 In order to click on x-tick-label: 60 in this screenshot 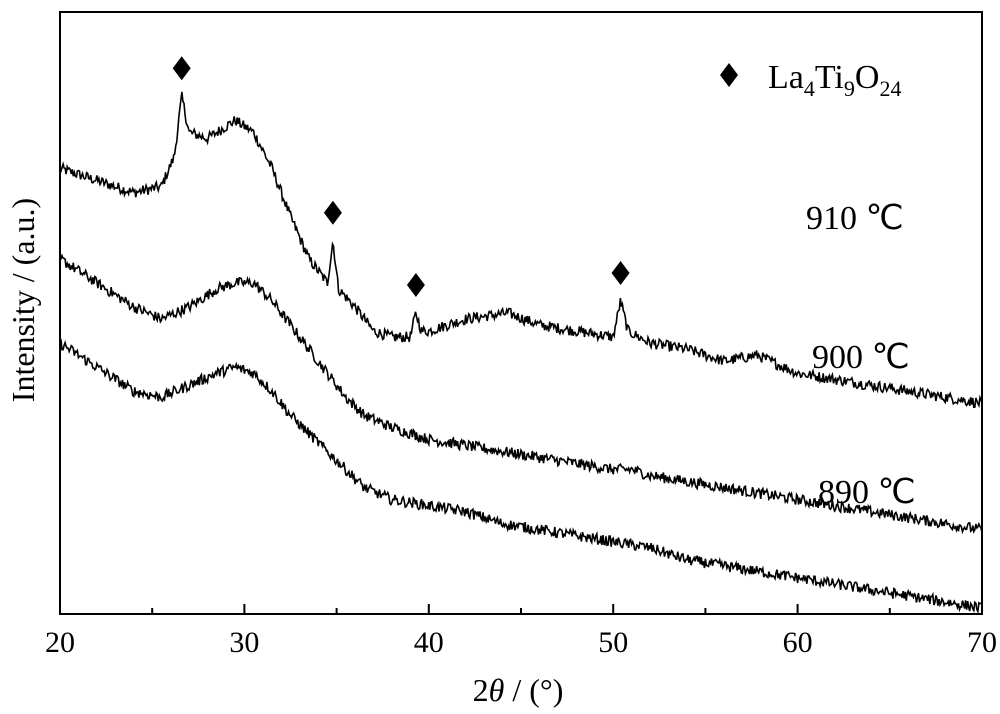, I will do `click(798, 642)`.